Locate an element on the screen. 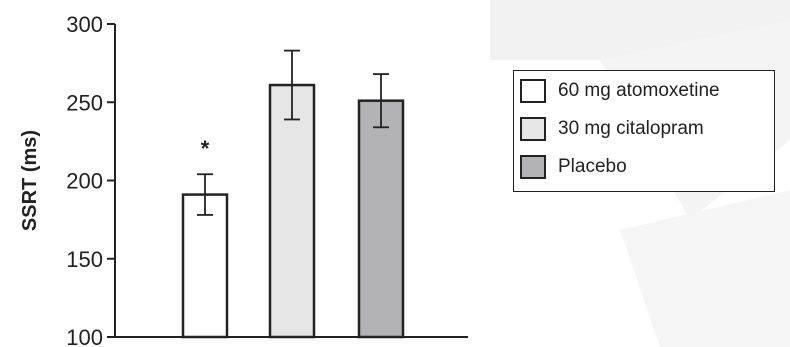  legend: 60 mg atomoxetine 30 mg citalopram Placebo is located at coordinates (644, 131).